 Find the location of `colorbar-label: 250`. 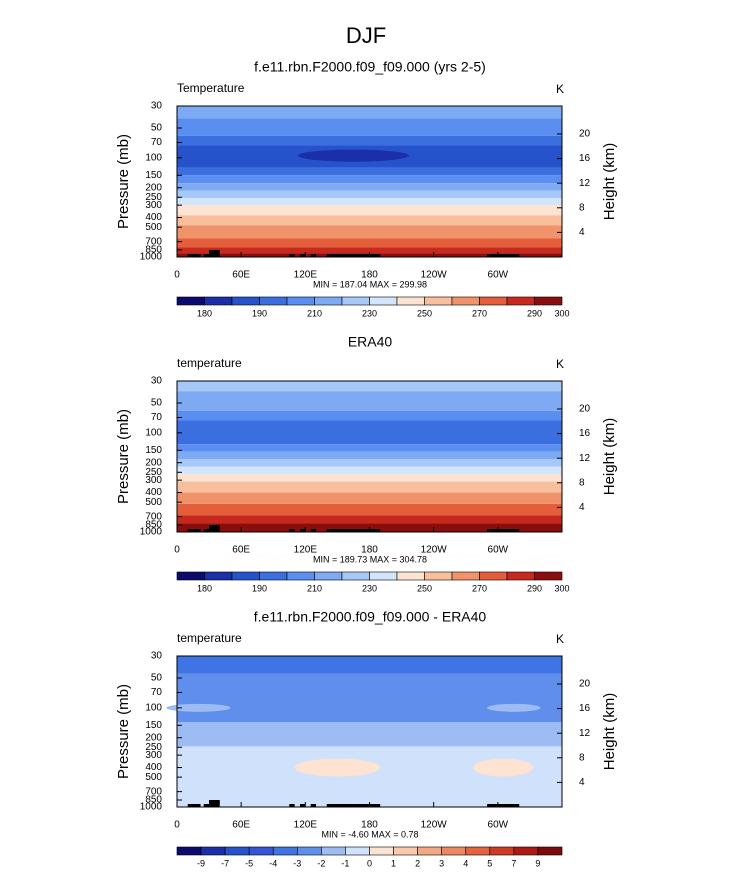

colorbar-label: 250 is located at coordinates (424, 313).